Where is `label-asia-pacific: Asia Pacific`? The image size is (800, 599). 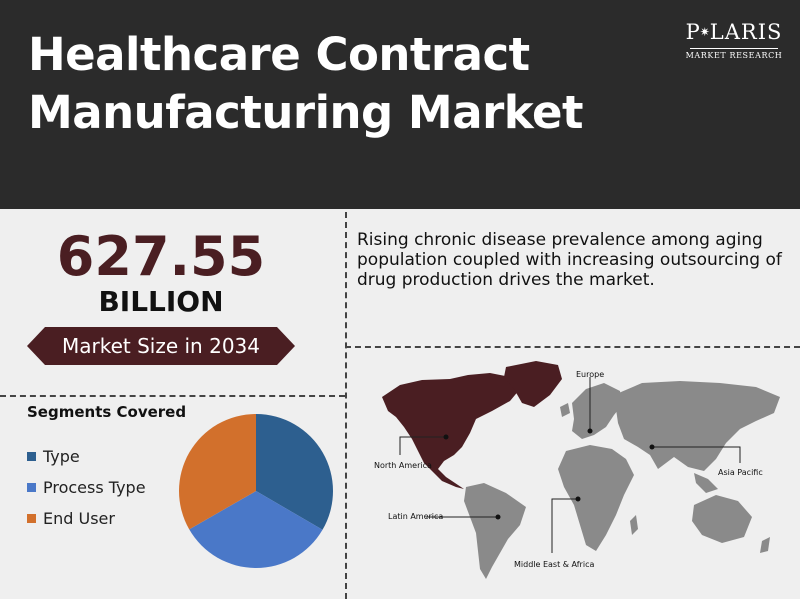
label-asia-pacific: Asia Pacific is located at coordinates (740, 472).